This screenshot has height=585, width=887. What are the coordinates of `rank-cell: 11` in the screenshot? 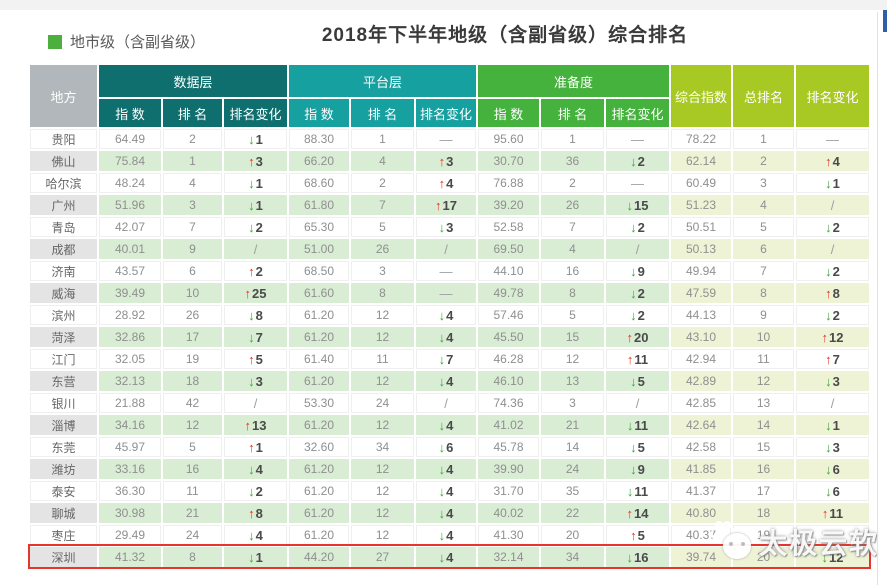 It's located at (763, 359).